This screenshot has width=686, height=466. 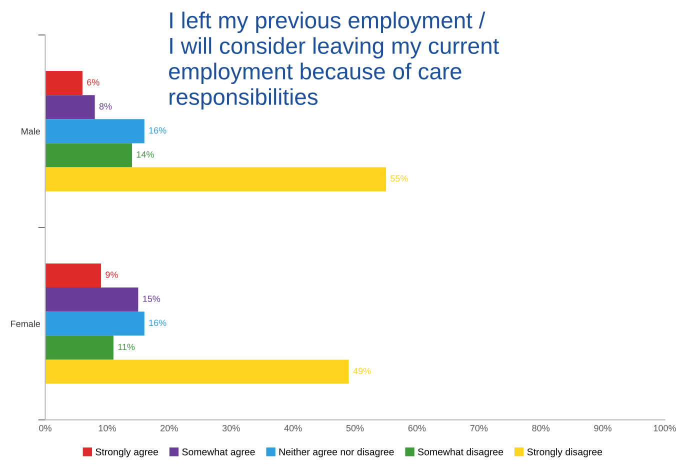 What do you see at coordinates (334, 61) in the screenshot?
I see `text: I left my previous employment / I will consider leaving my current employment because of care responsibilities` at bounding box center [334, 61].